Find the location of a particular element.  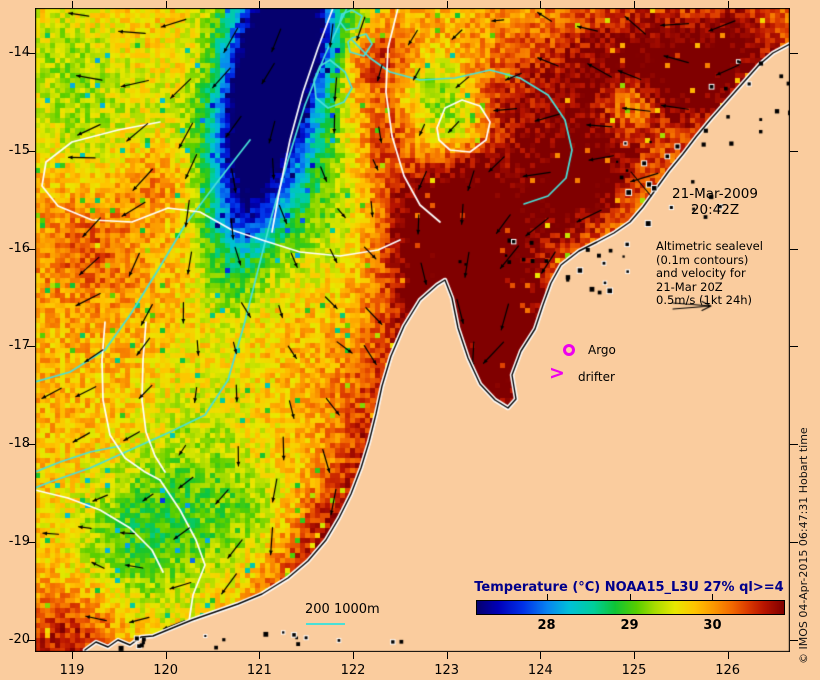

colorbar-gradient is located at coordinates (630, 607).